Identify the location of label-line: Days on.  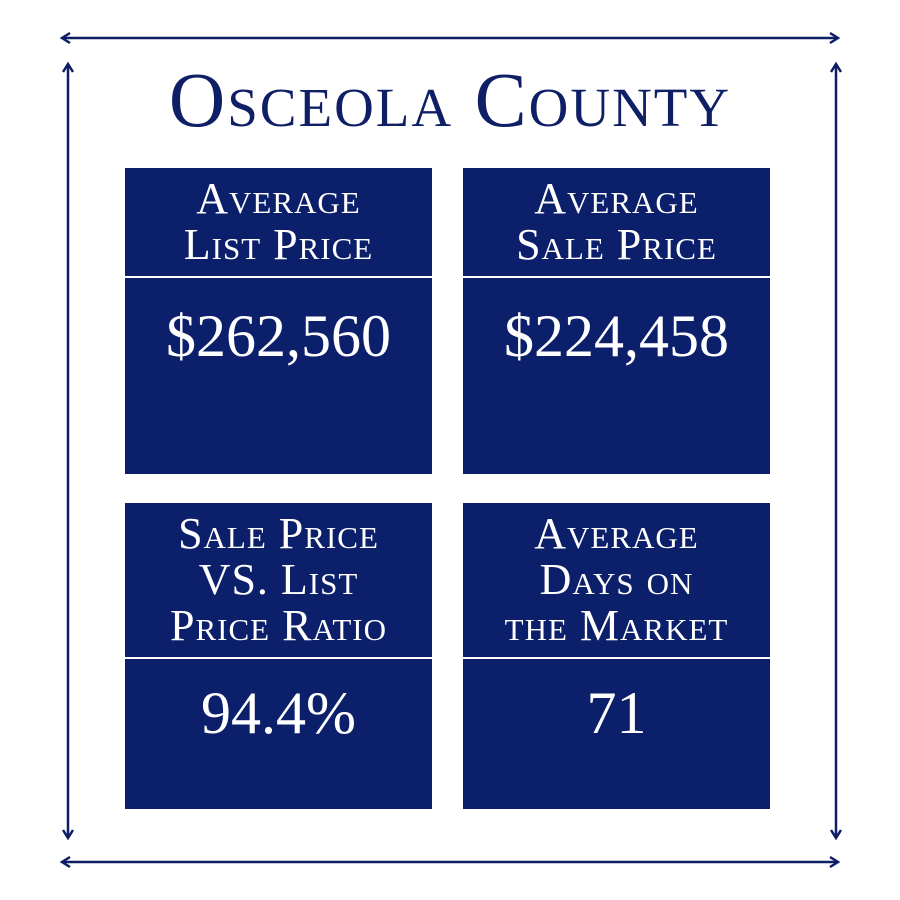
(616, 579).